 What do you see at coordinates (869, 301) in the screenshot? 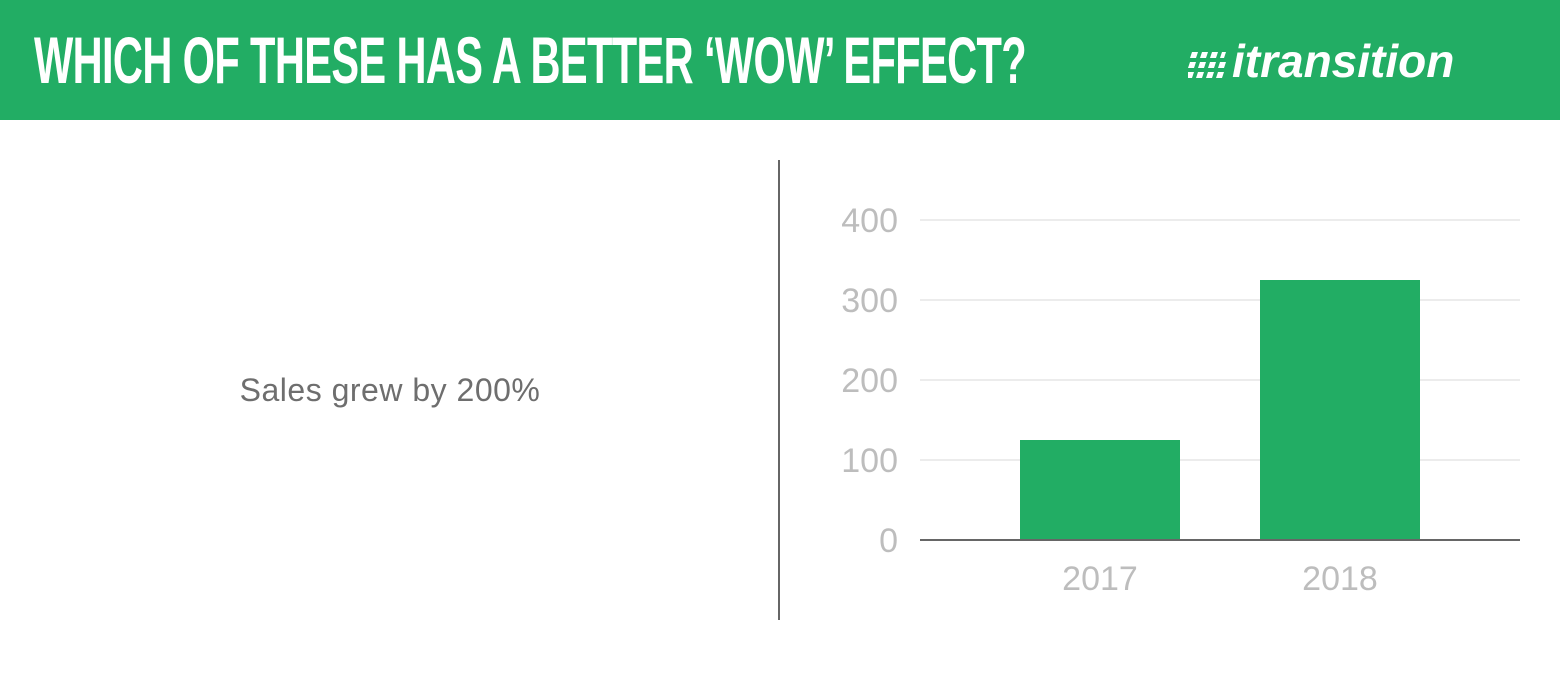
I see `y-tick-label: 300` at bounding box center [869, 301].